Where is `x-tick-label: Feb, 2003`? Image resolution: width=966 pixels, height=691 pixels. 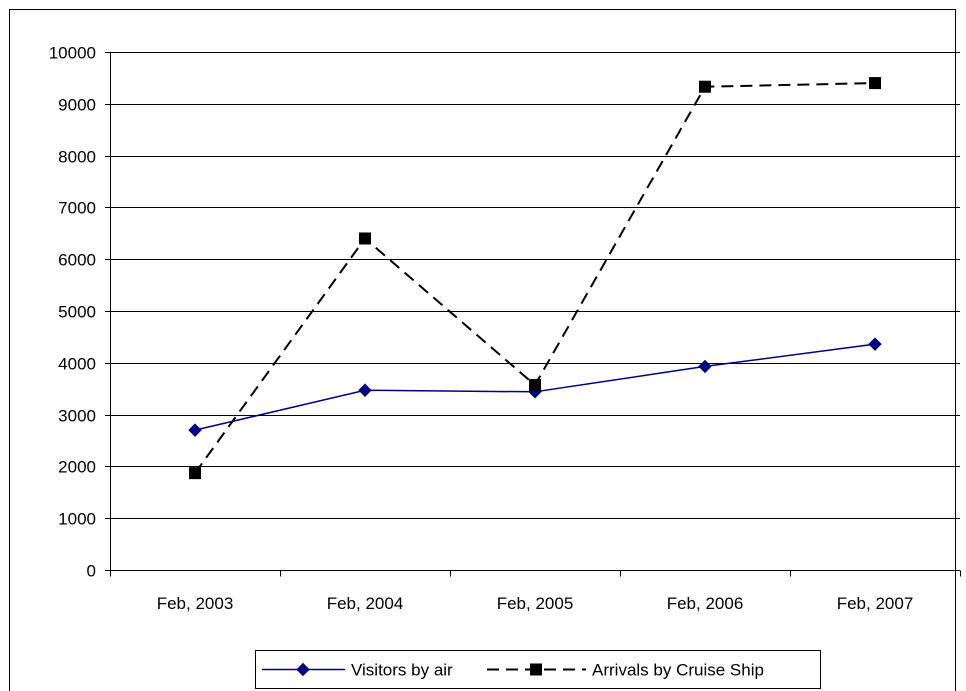
x-tick-label: Feb, 2003 is located at coordinates (195, 603).